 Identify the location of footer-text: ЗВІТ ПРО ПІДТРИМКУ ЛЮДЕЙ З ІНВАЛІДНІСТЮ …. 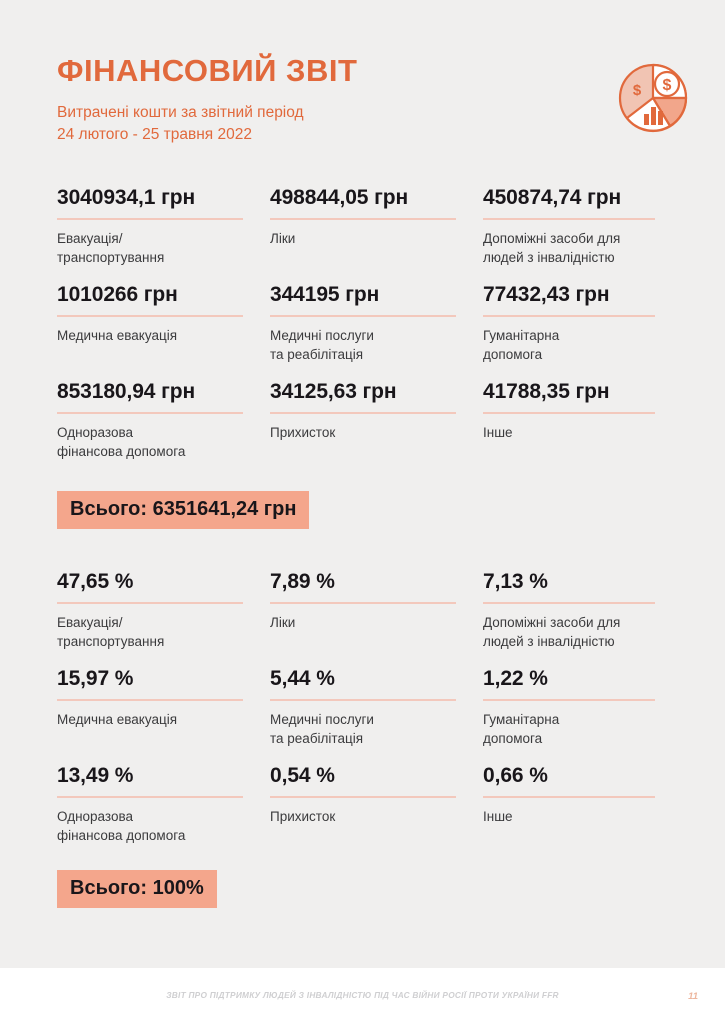
(362, 995).